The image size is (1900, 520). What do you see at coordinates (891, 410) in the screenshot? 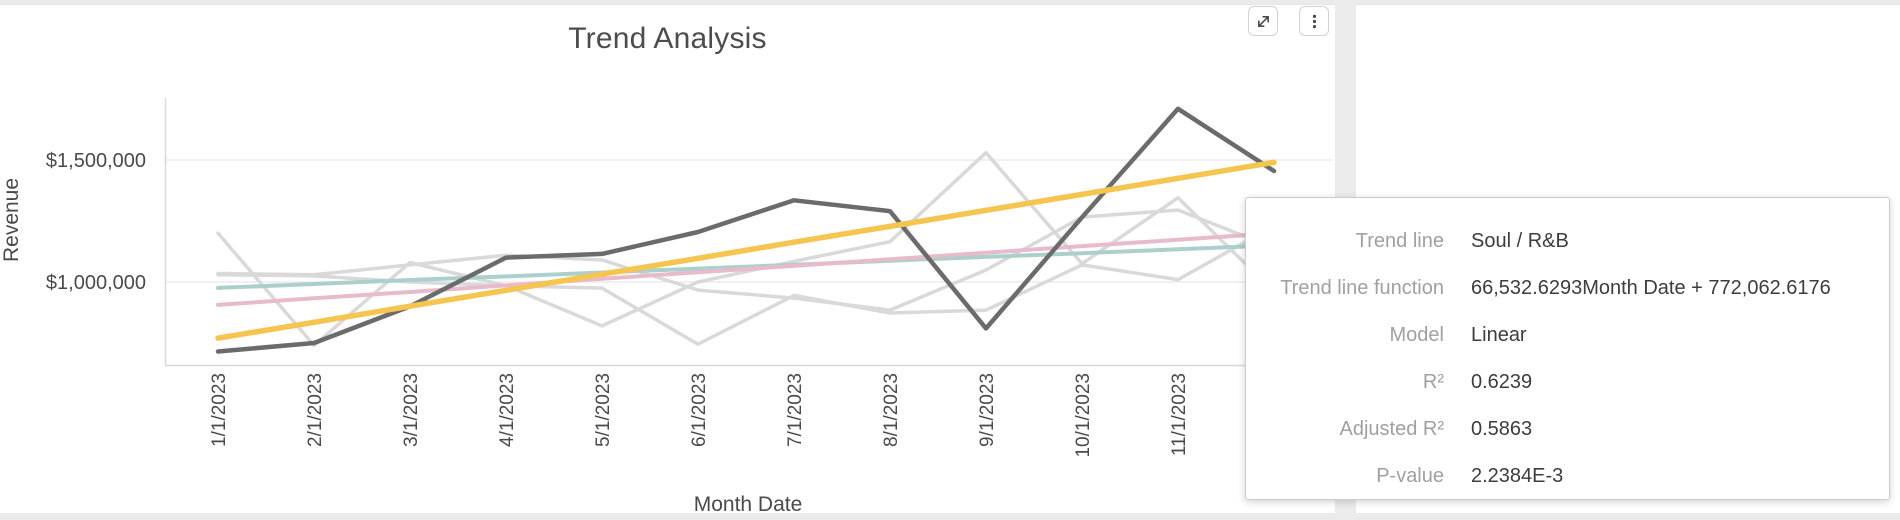
I see `x-tick-label: 8/1/2023` at bounding box center [891, 410].